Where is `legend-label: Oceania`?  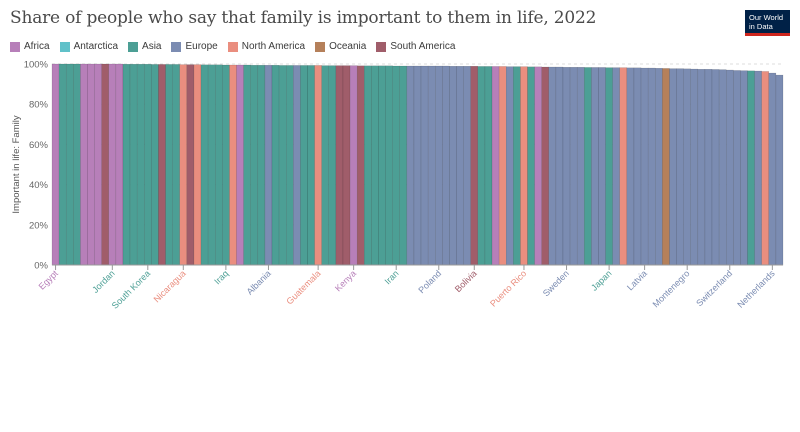
legend-label: Oceania is located at coordinates (348, 46).